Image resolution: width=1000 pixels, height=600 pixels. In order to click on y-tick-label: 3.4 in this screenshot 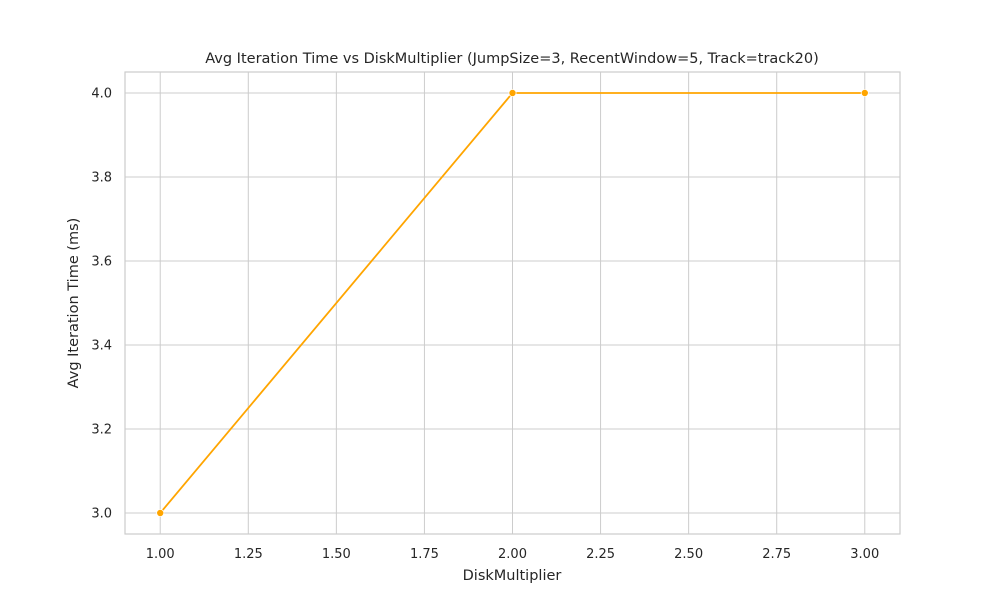, I will do `click(101, 346)`.